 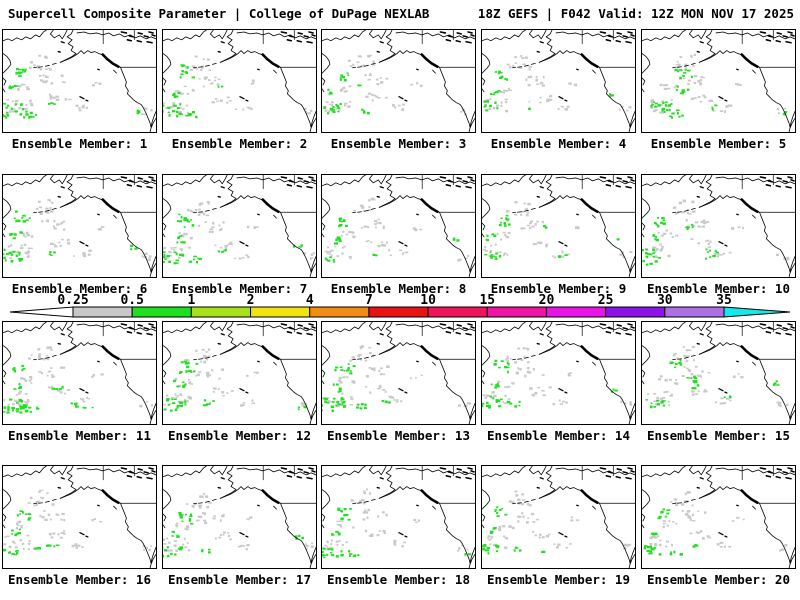 I want to click on member-label: Ensemble Member: 1, so click(x=79, y=143).